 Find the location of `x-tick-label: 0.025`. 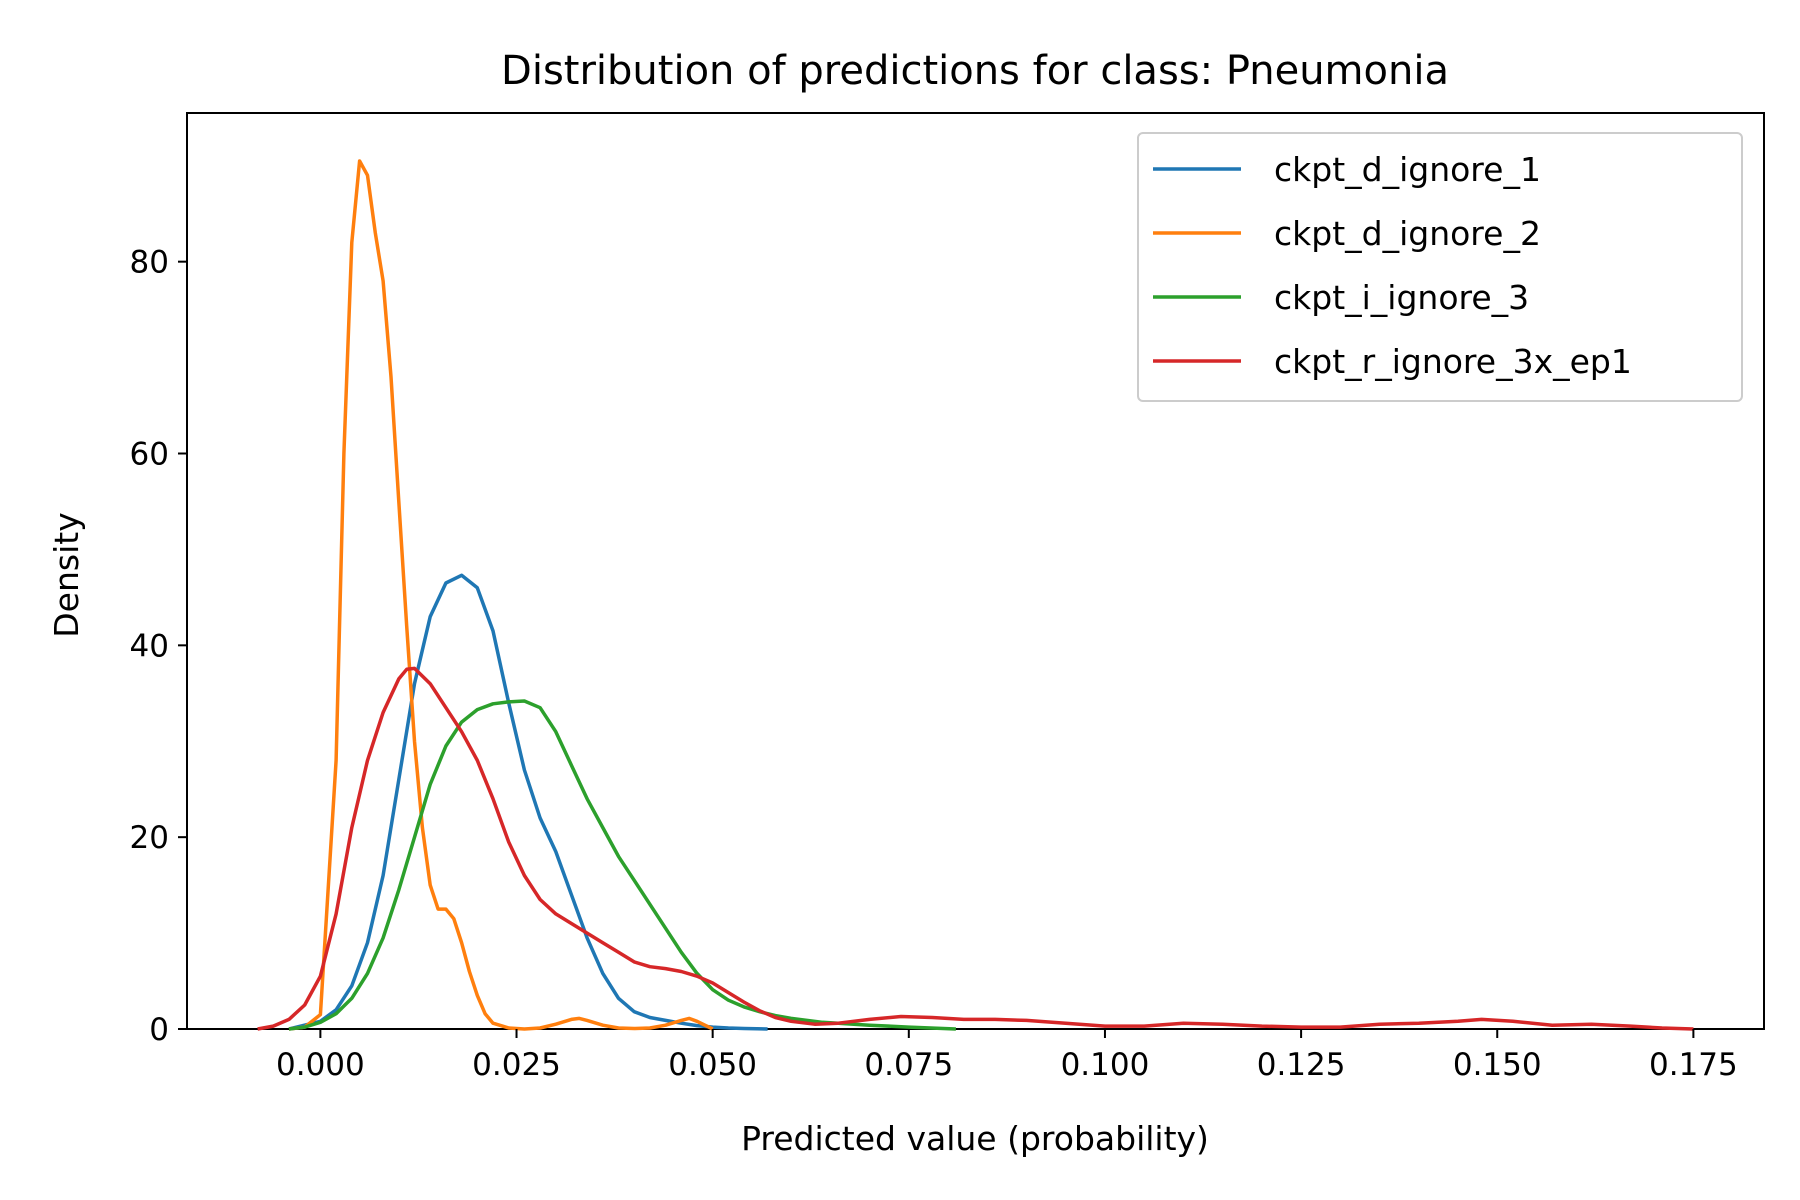

x-tick-label: 0.025 is located at coordinates (516, 1065).